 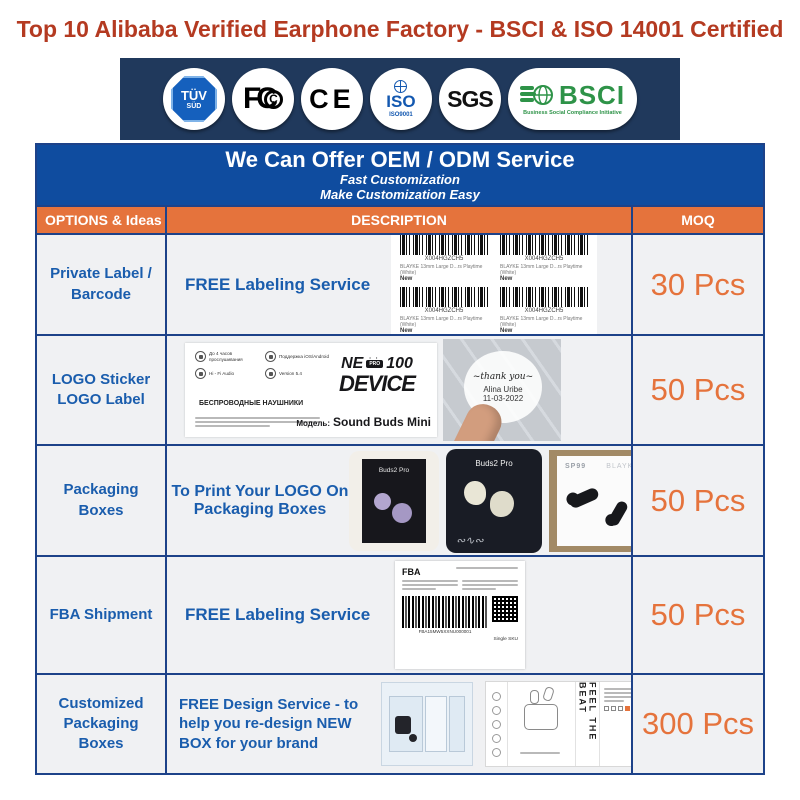 I want to click on moq-value: 30 Pcs, so click(x=698, y=284).